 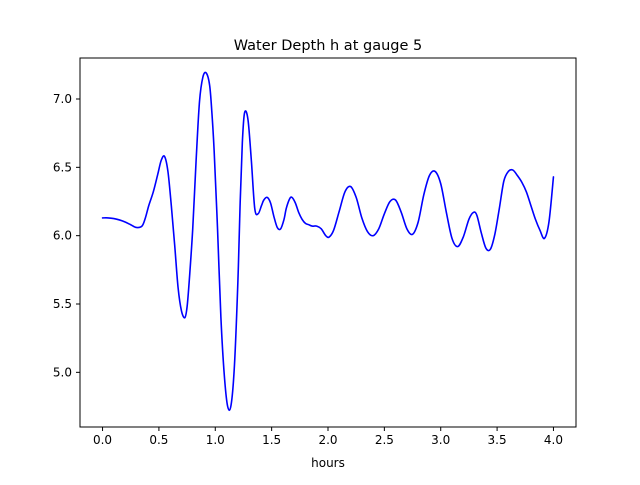 What do you see at coordinates (271, 440) in the screenshot?
I see `x-tick-label: 1.5` at bounding box center [271, 440].